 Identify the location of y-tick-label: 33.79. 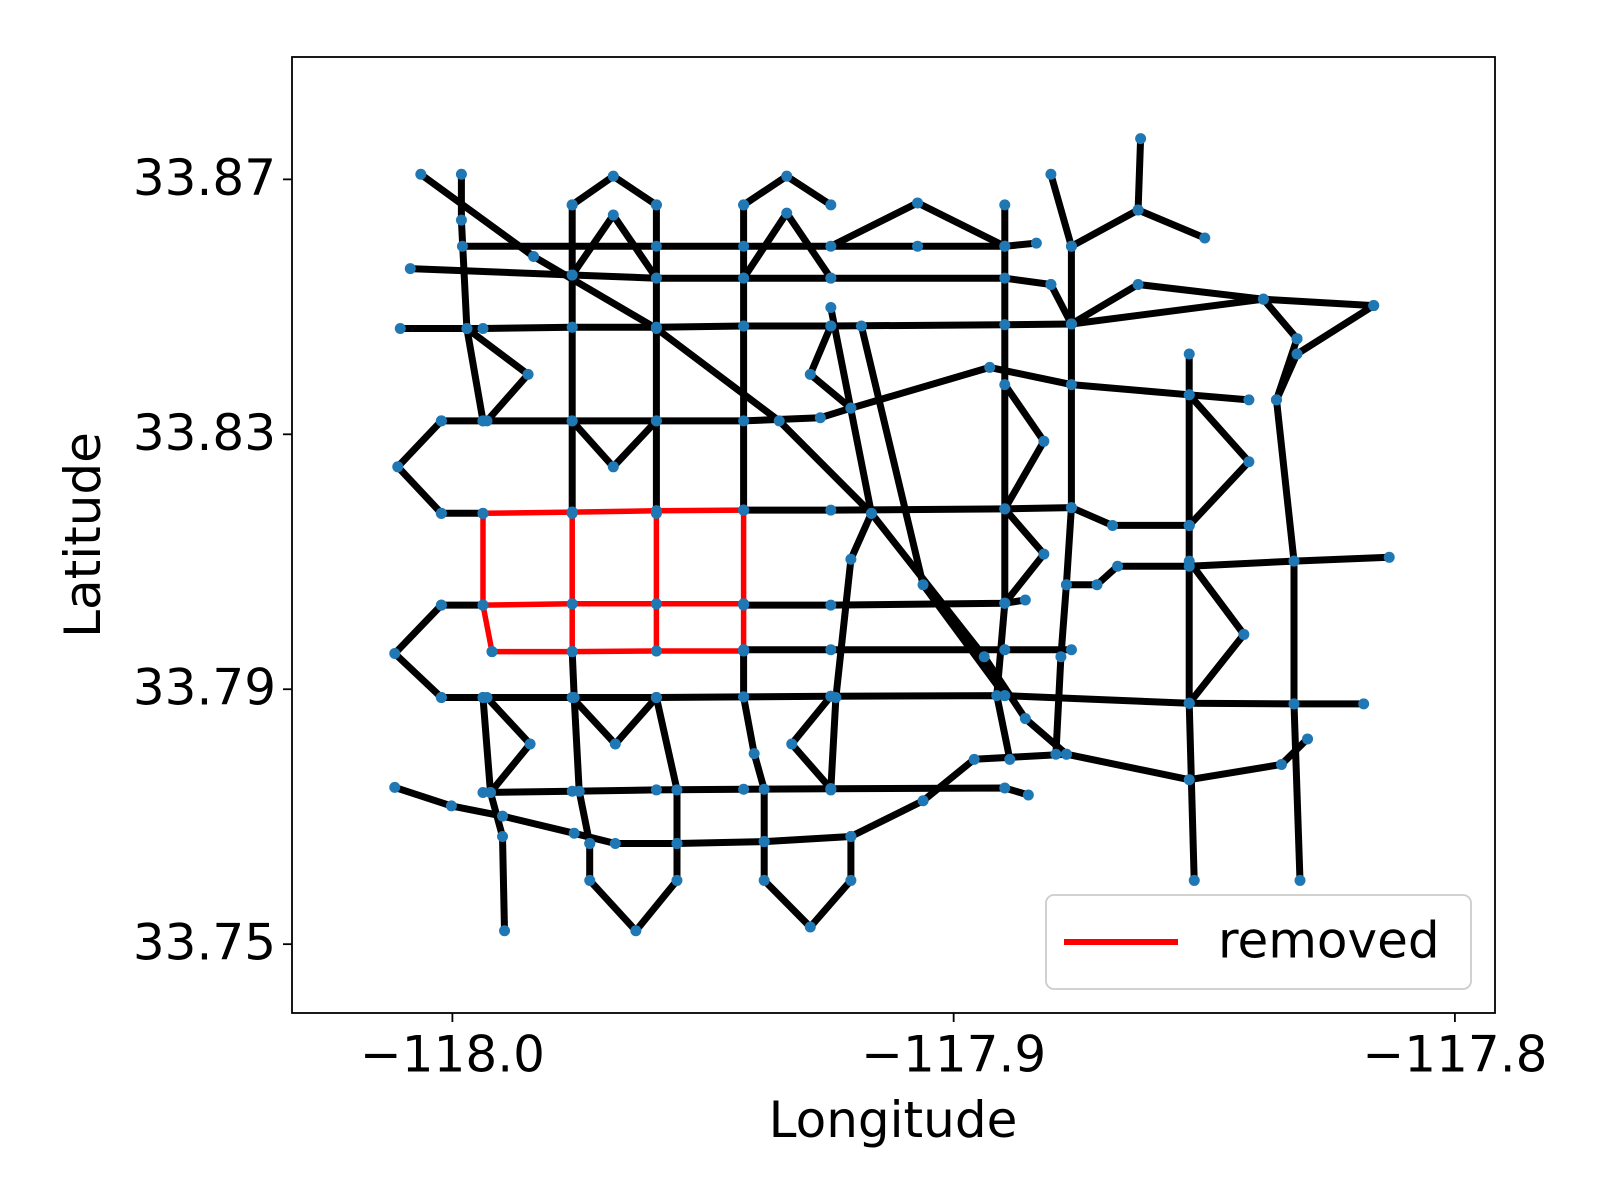
(204, 688).